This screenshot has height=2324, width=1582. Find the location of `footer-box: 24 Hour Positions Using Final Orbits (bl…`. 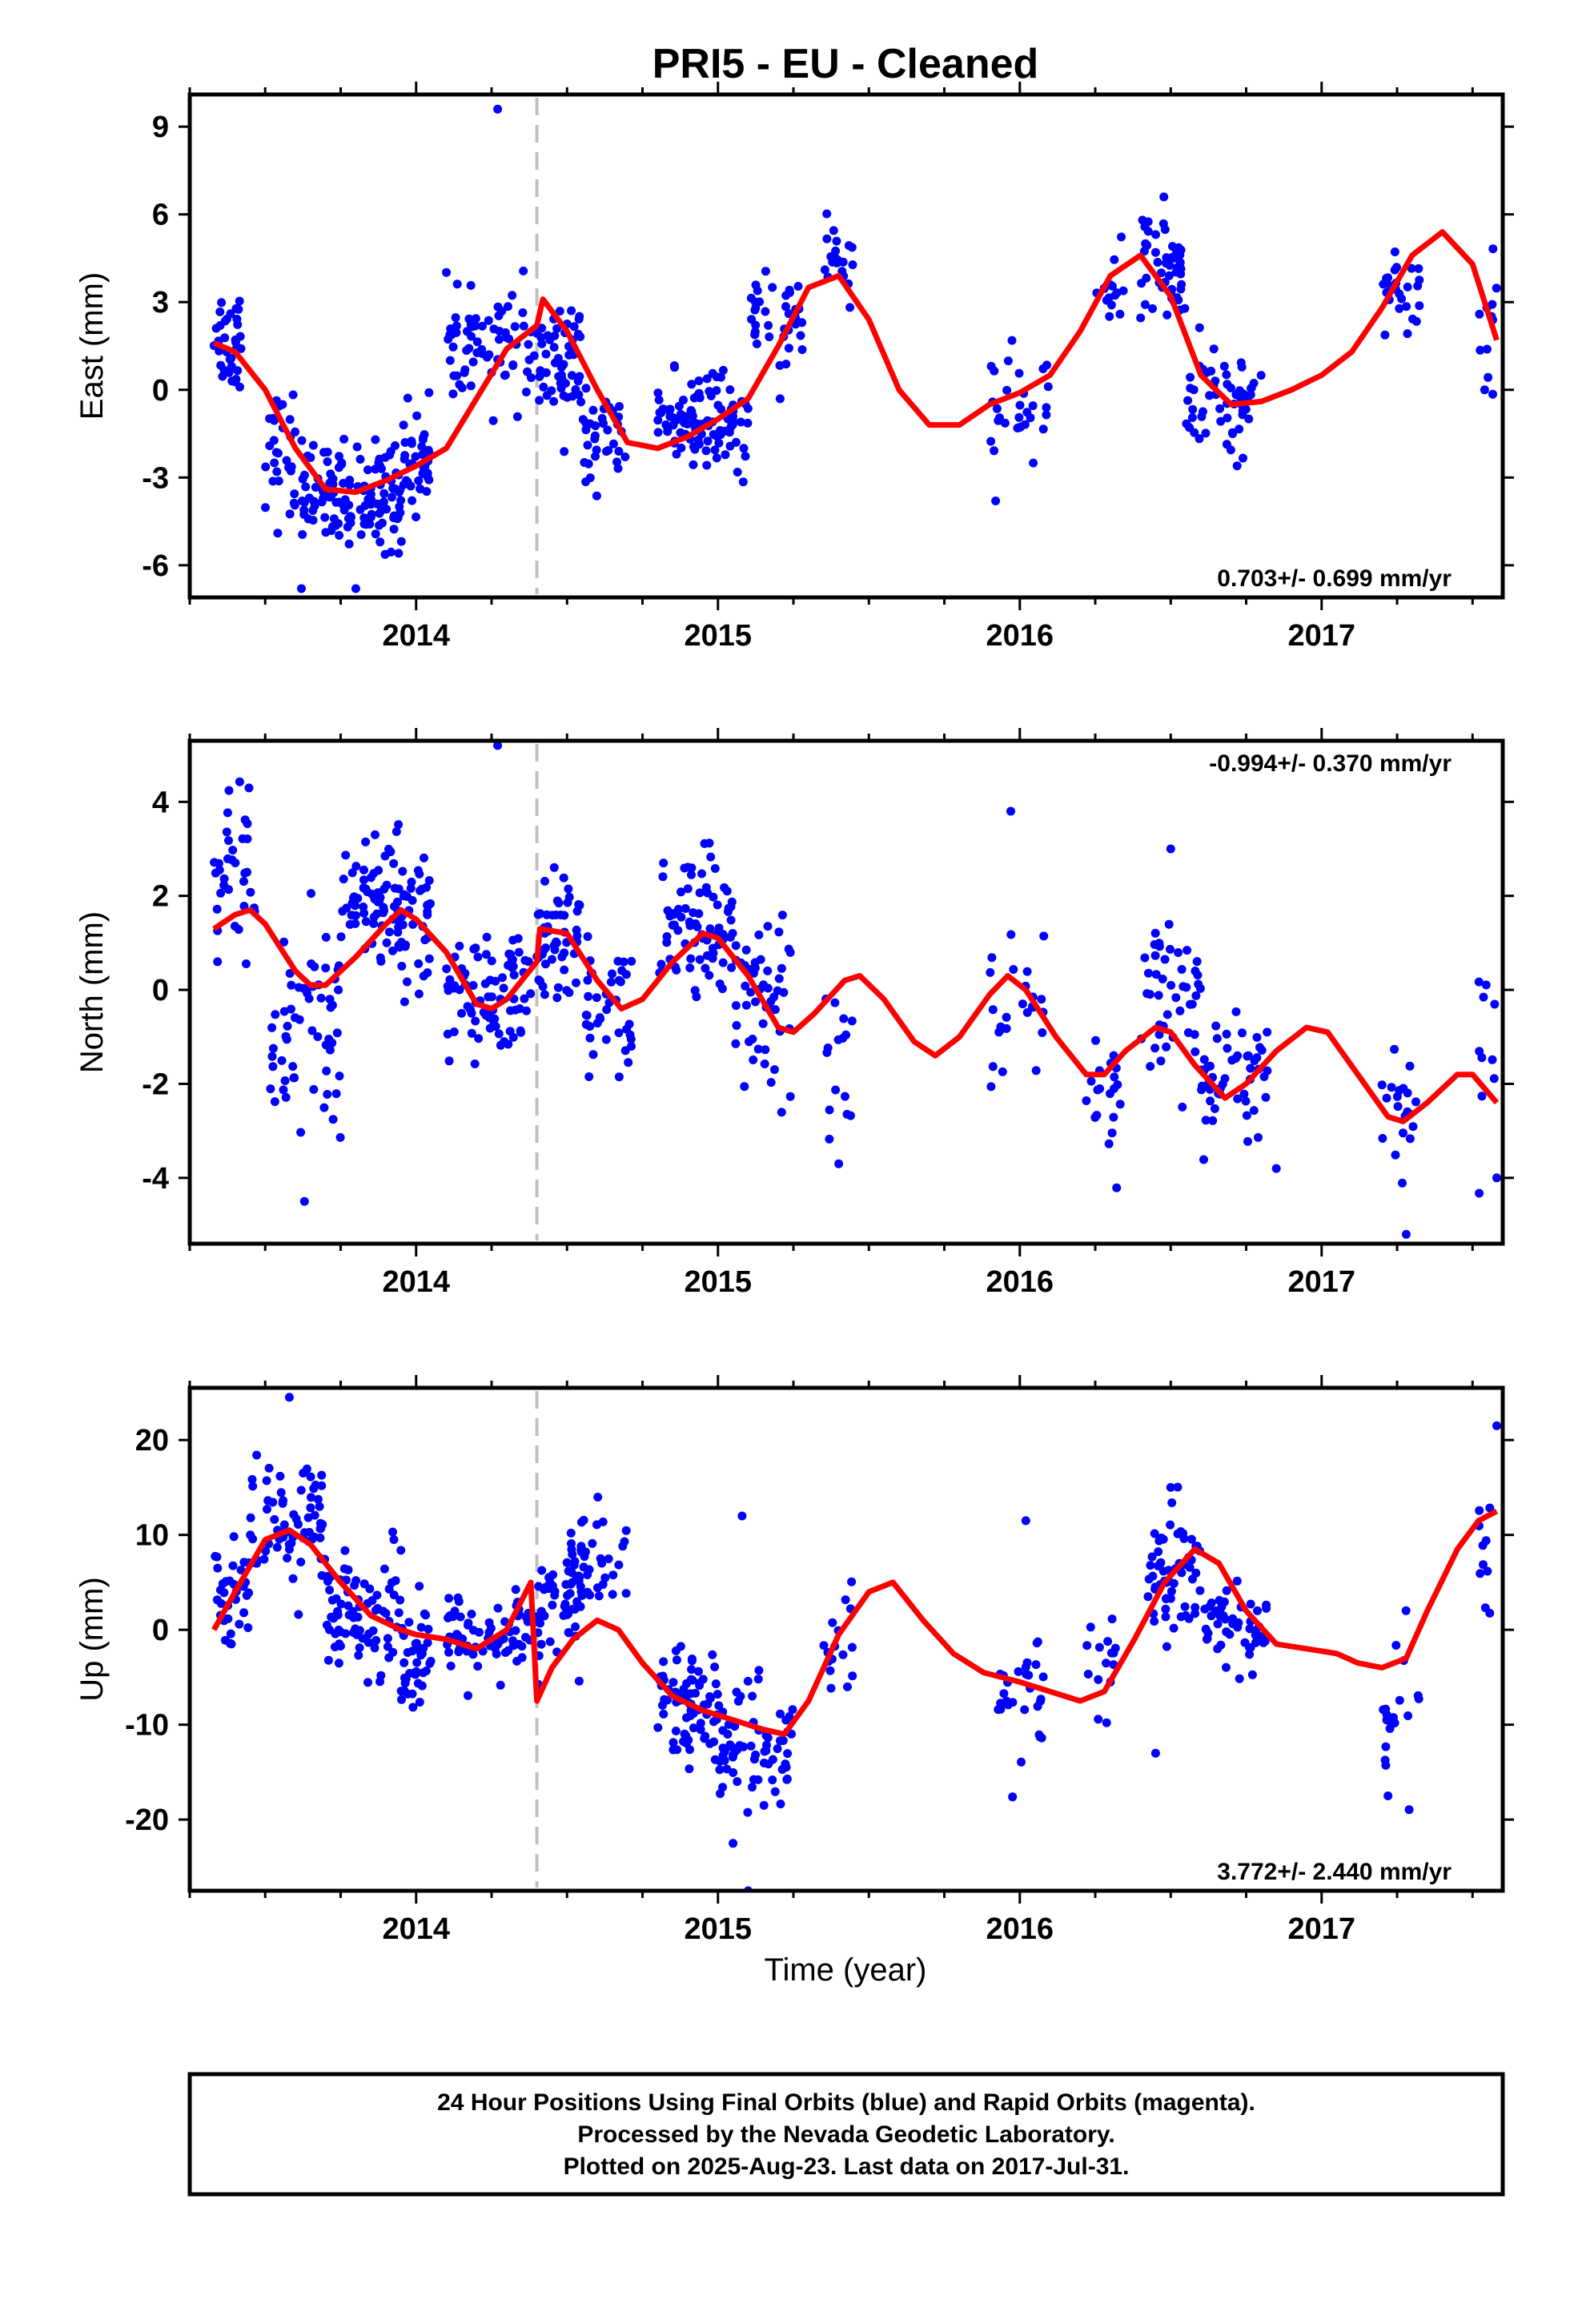

footer-box: 24 Hour Positions Using Final Orbits (bl… is located at coordinates (846, 2134).